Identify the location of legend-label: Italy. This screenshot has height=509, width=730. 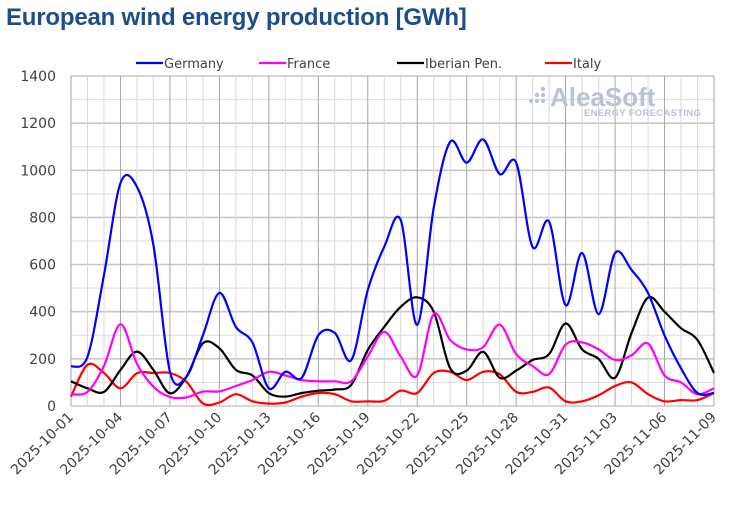
(587, 64).